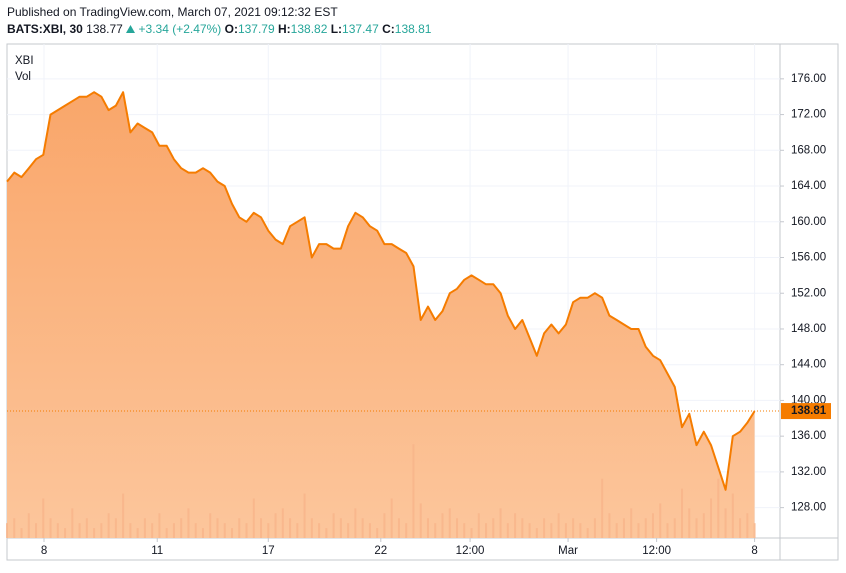  I want to click on symbol: BATS:XBI, 30, so click(45, 29).